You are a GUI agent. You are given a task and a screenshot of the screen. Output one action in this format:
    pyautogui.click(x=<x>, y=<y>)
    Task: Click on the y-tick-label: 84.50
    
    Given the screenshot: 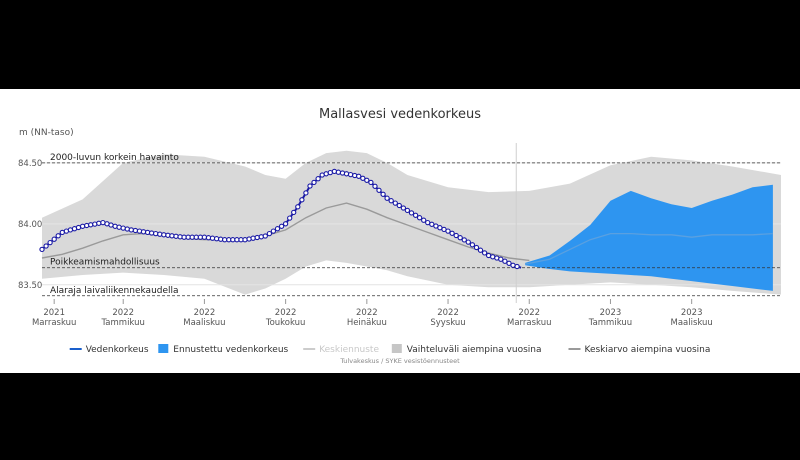 What is the action you would take?
    pyautogui.click(x=30, y=164)
    